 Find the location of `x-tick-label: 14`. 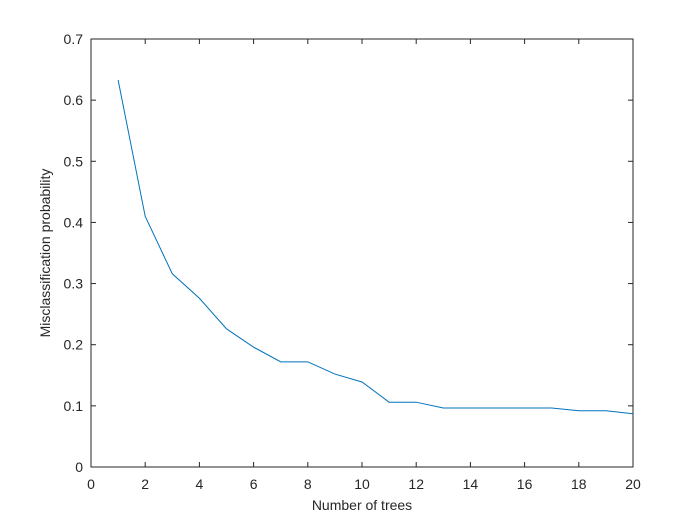

x-tick-label: 14 is located at coordinates (471, 484).